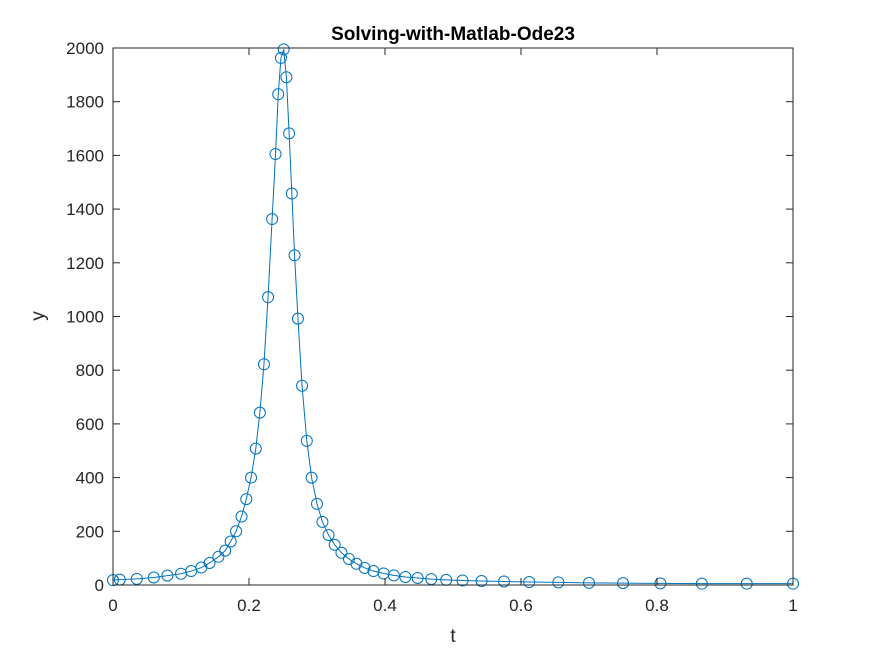 This screenshot has height=656, width=875. I want to click on y-tick-label: 800, so click(90, 370).